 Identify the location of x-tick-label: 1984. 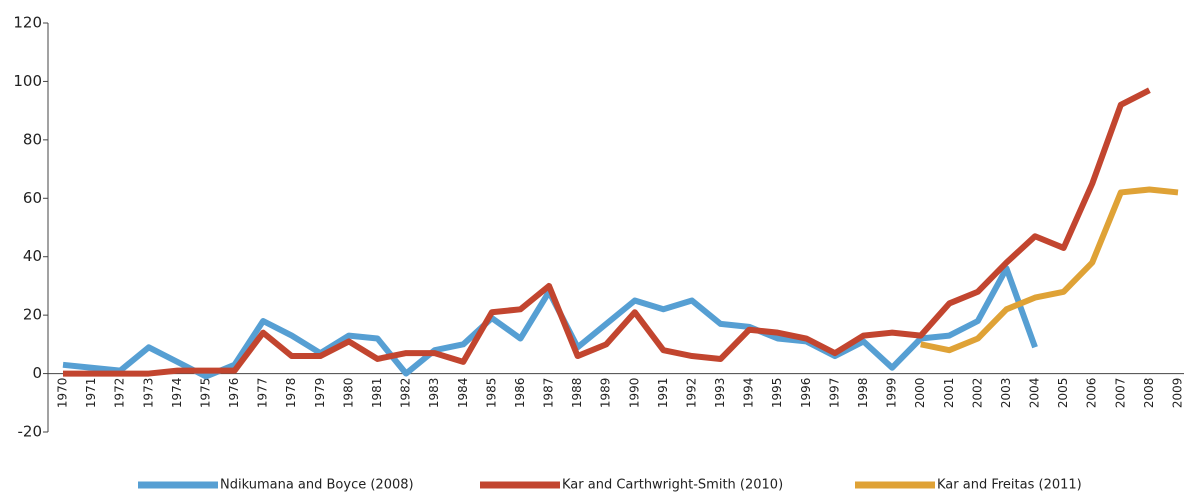
(463, 393).